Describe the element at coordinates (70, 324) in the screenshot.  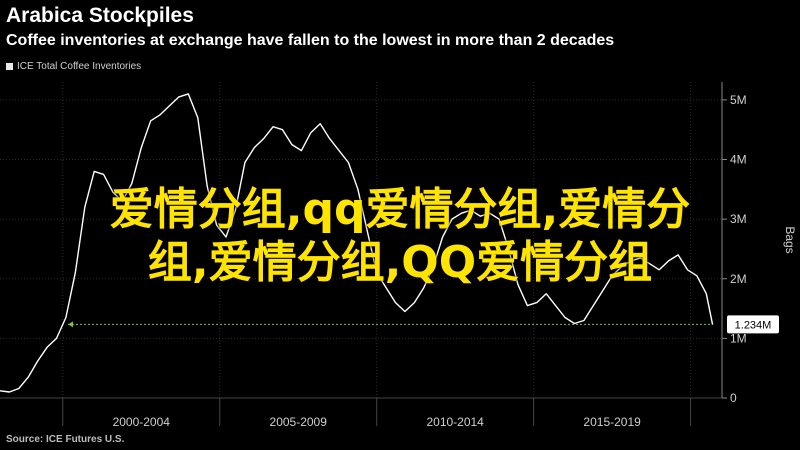
I see `reference-arrow` at that location.